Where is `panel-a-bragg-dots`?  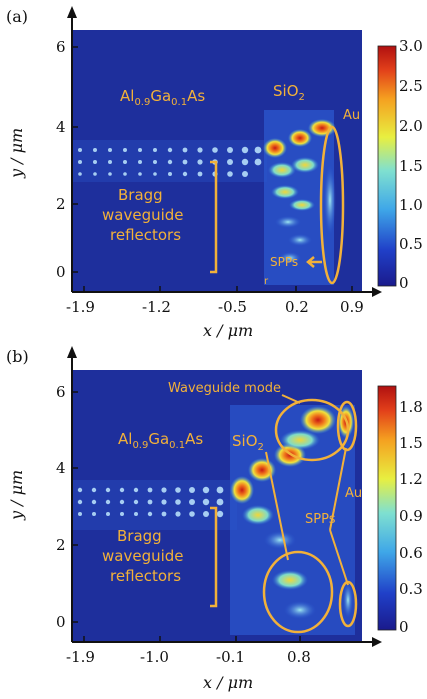 panel-a-bragg-dots is located at coordinates (170, 161).